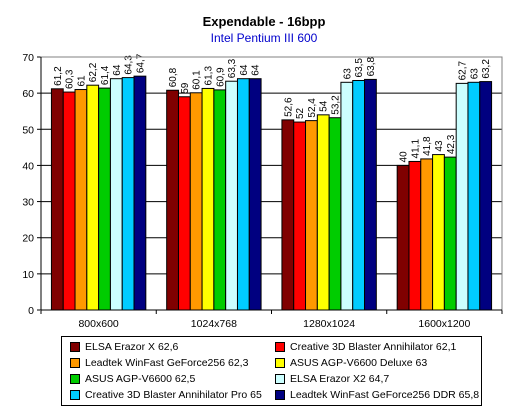 Image resolution: width=528 pixels, height=415 pixels. I want to click on data-label: 52, so click(300, 113).